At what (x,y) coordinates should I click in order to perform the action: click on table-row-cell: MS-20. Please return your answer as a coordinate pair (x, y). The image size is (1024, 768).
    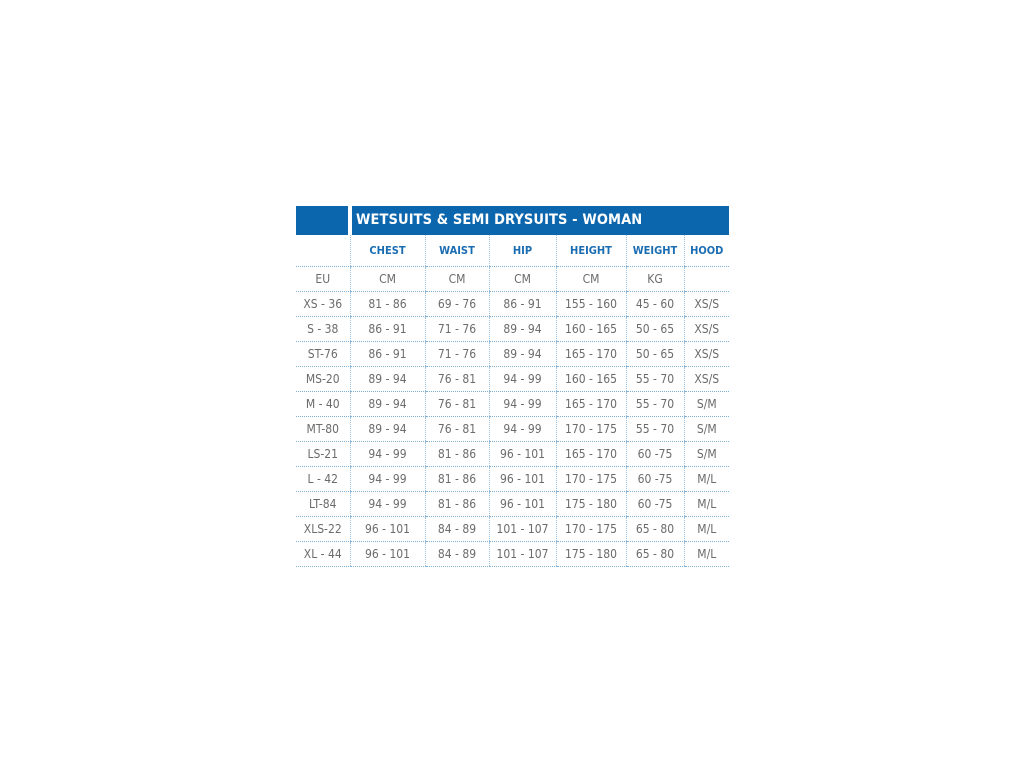
    Looking at the image, I should click on (323, 379).